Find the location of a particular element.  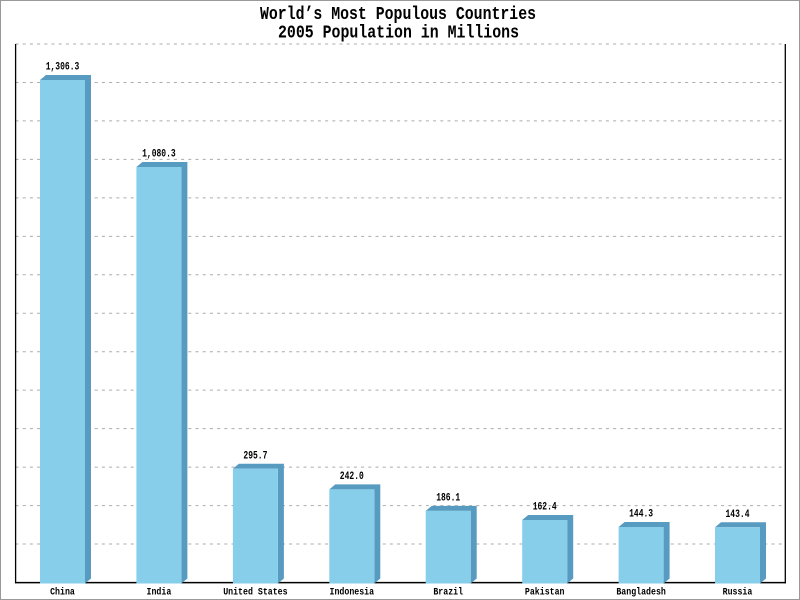

svg-text: 186.1 is located at coordinates (448, 499).